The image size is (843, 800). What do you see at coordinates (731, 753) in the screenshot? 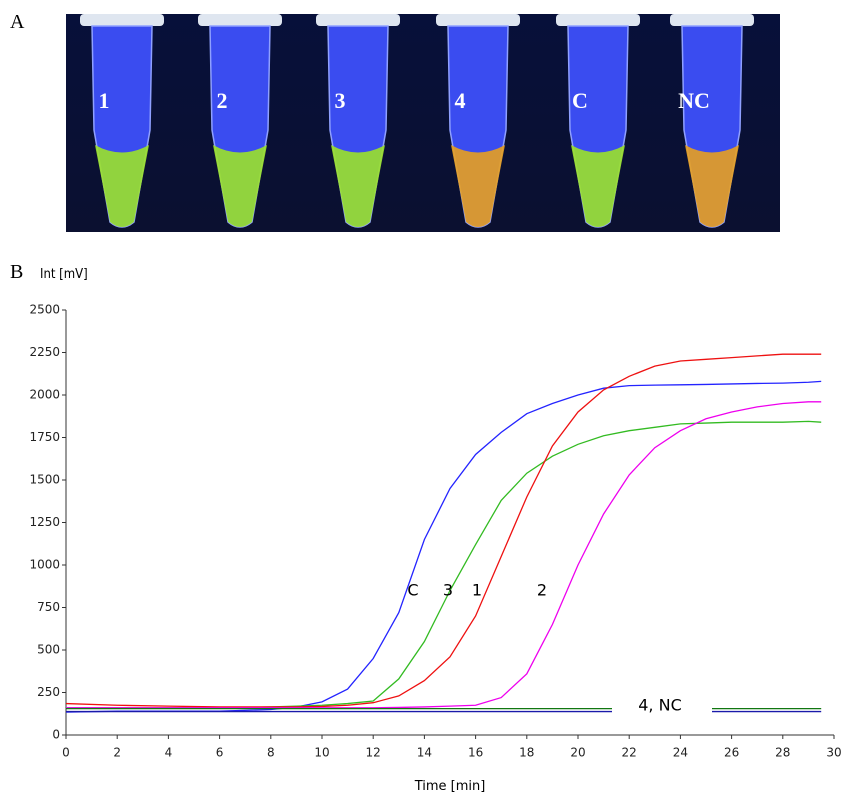
I see `x-tick-label: 26` at bounding box center [731, 753].